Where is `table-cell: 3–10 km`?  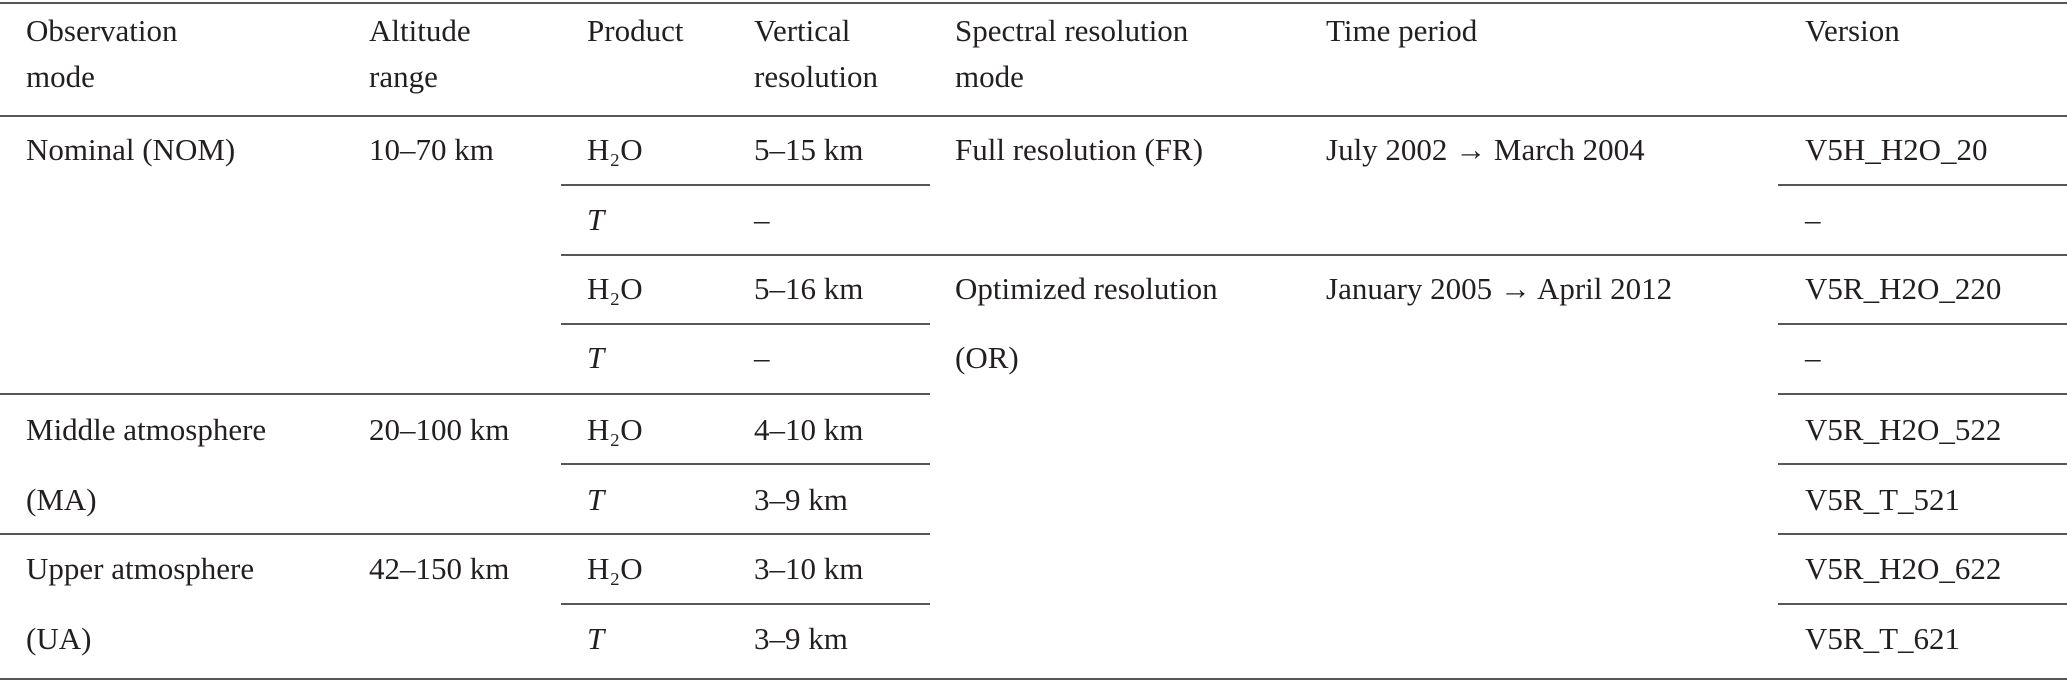
table-cell: 3–10 km is located at coordinates (808, 568).